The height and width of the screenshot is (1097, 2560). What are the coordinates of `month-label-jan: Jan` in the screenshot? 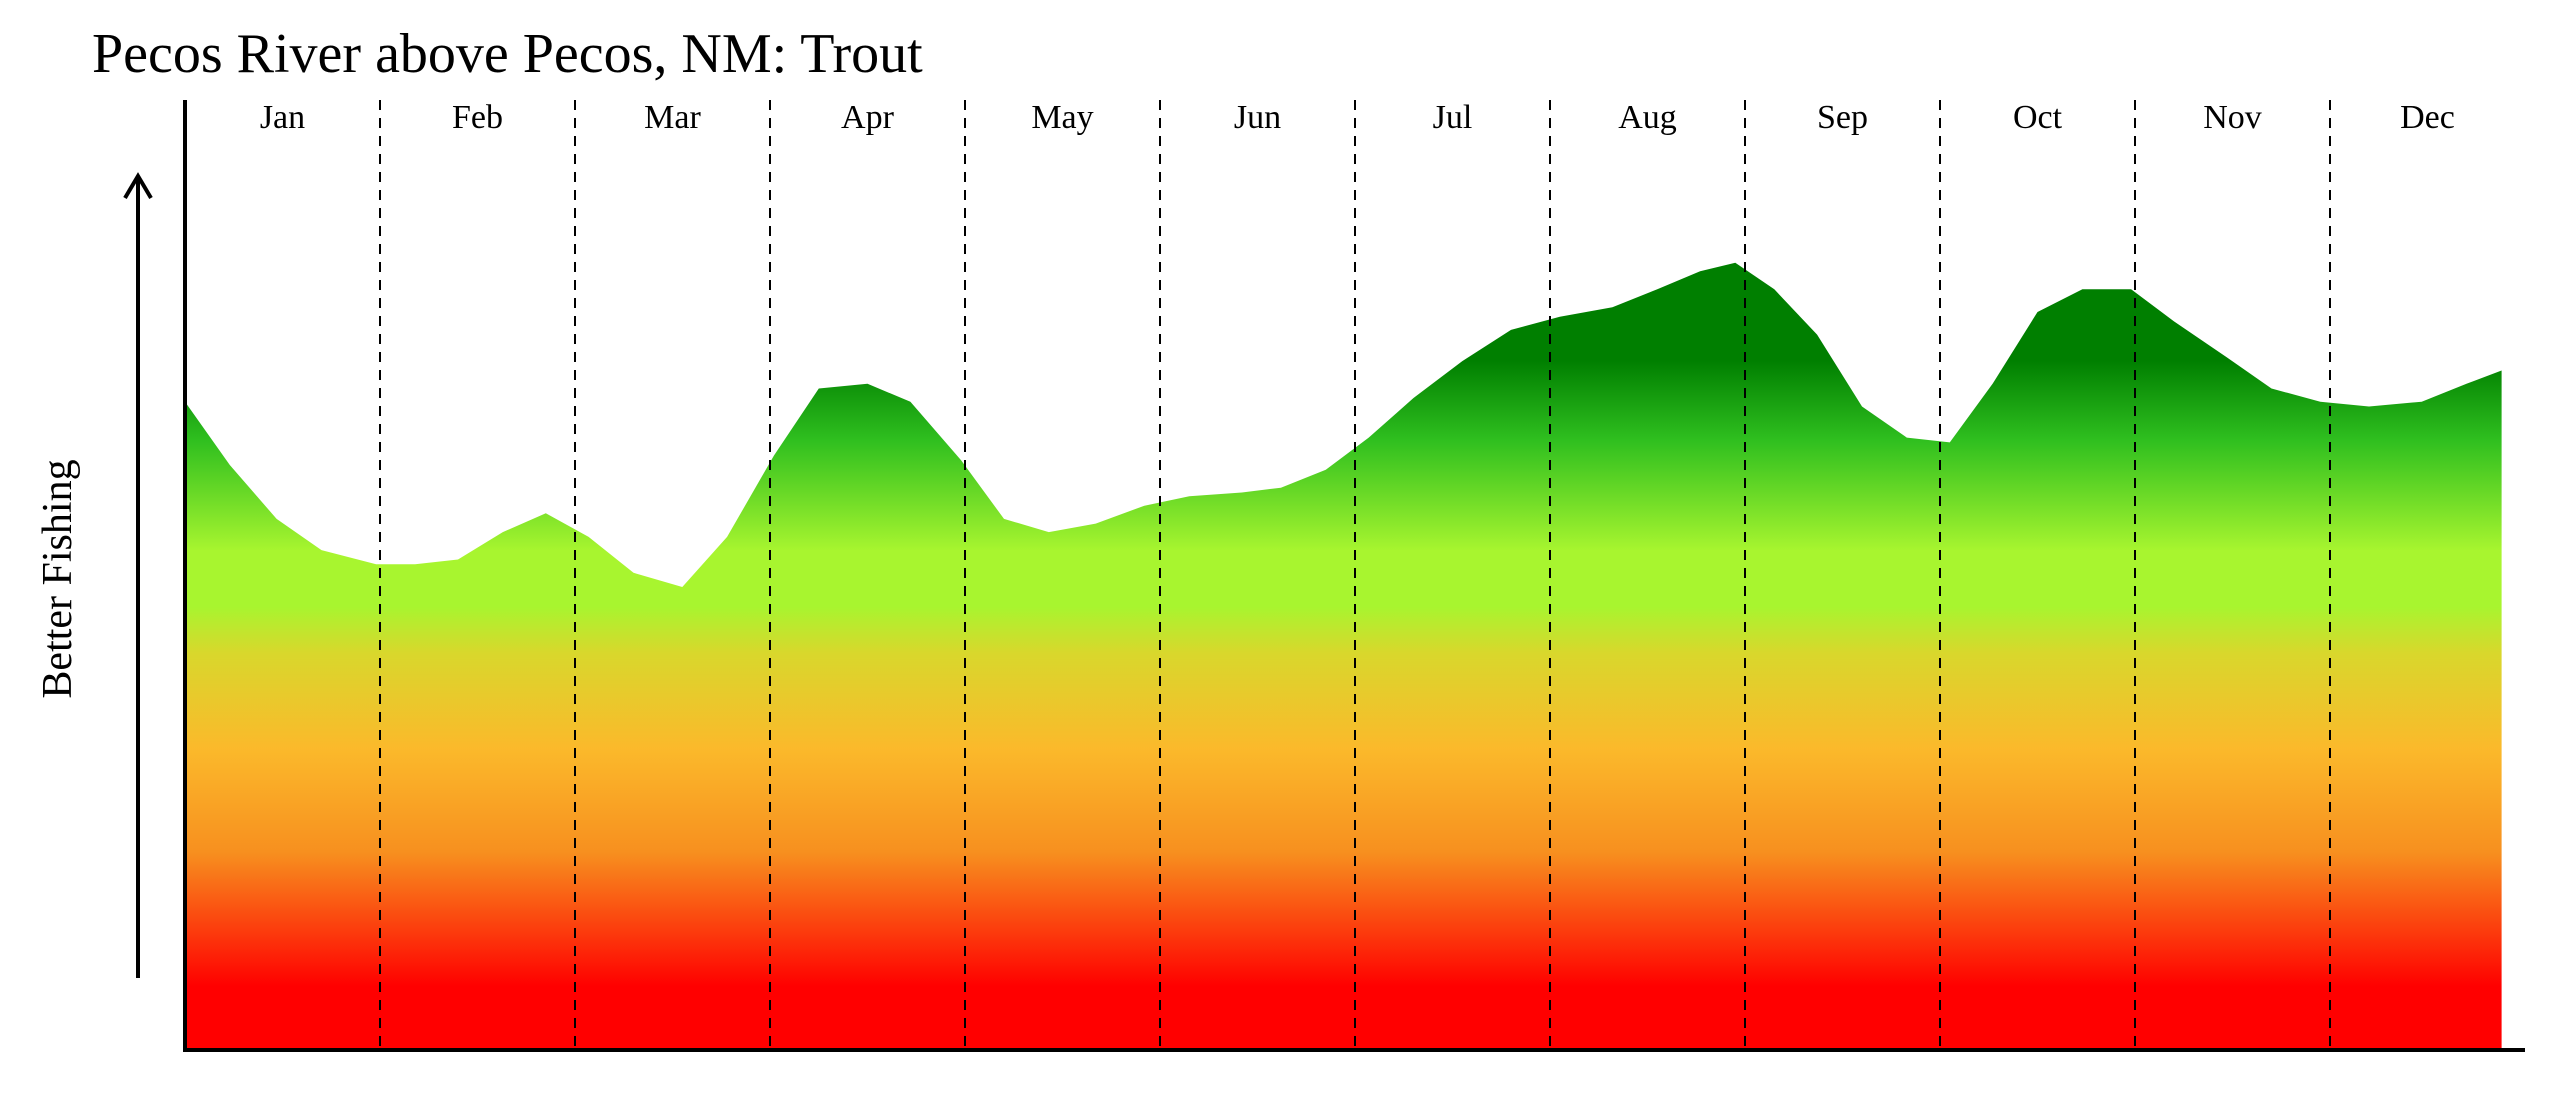 It's located at (282, 117).